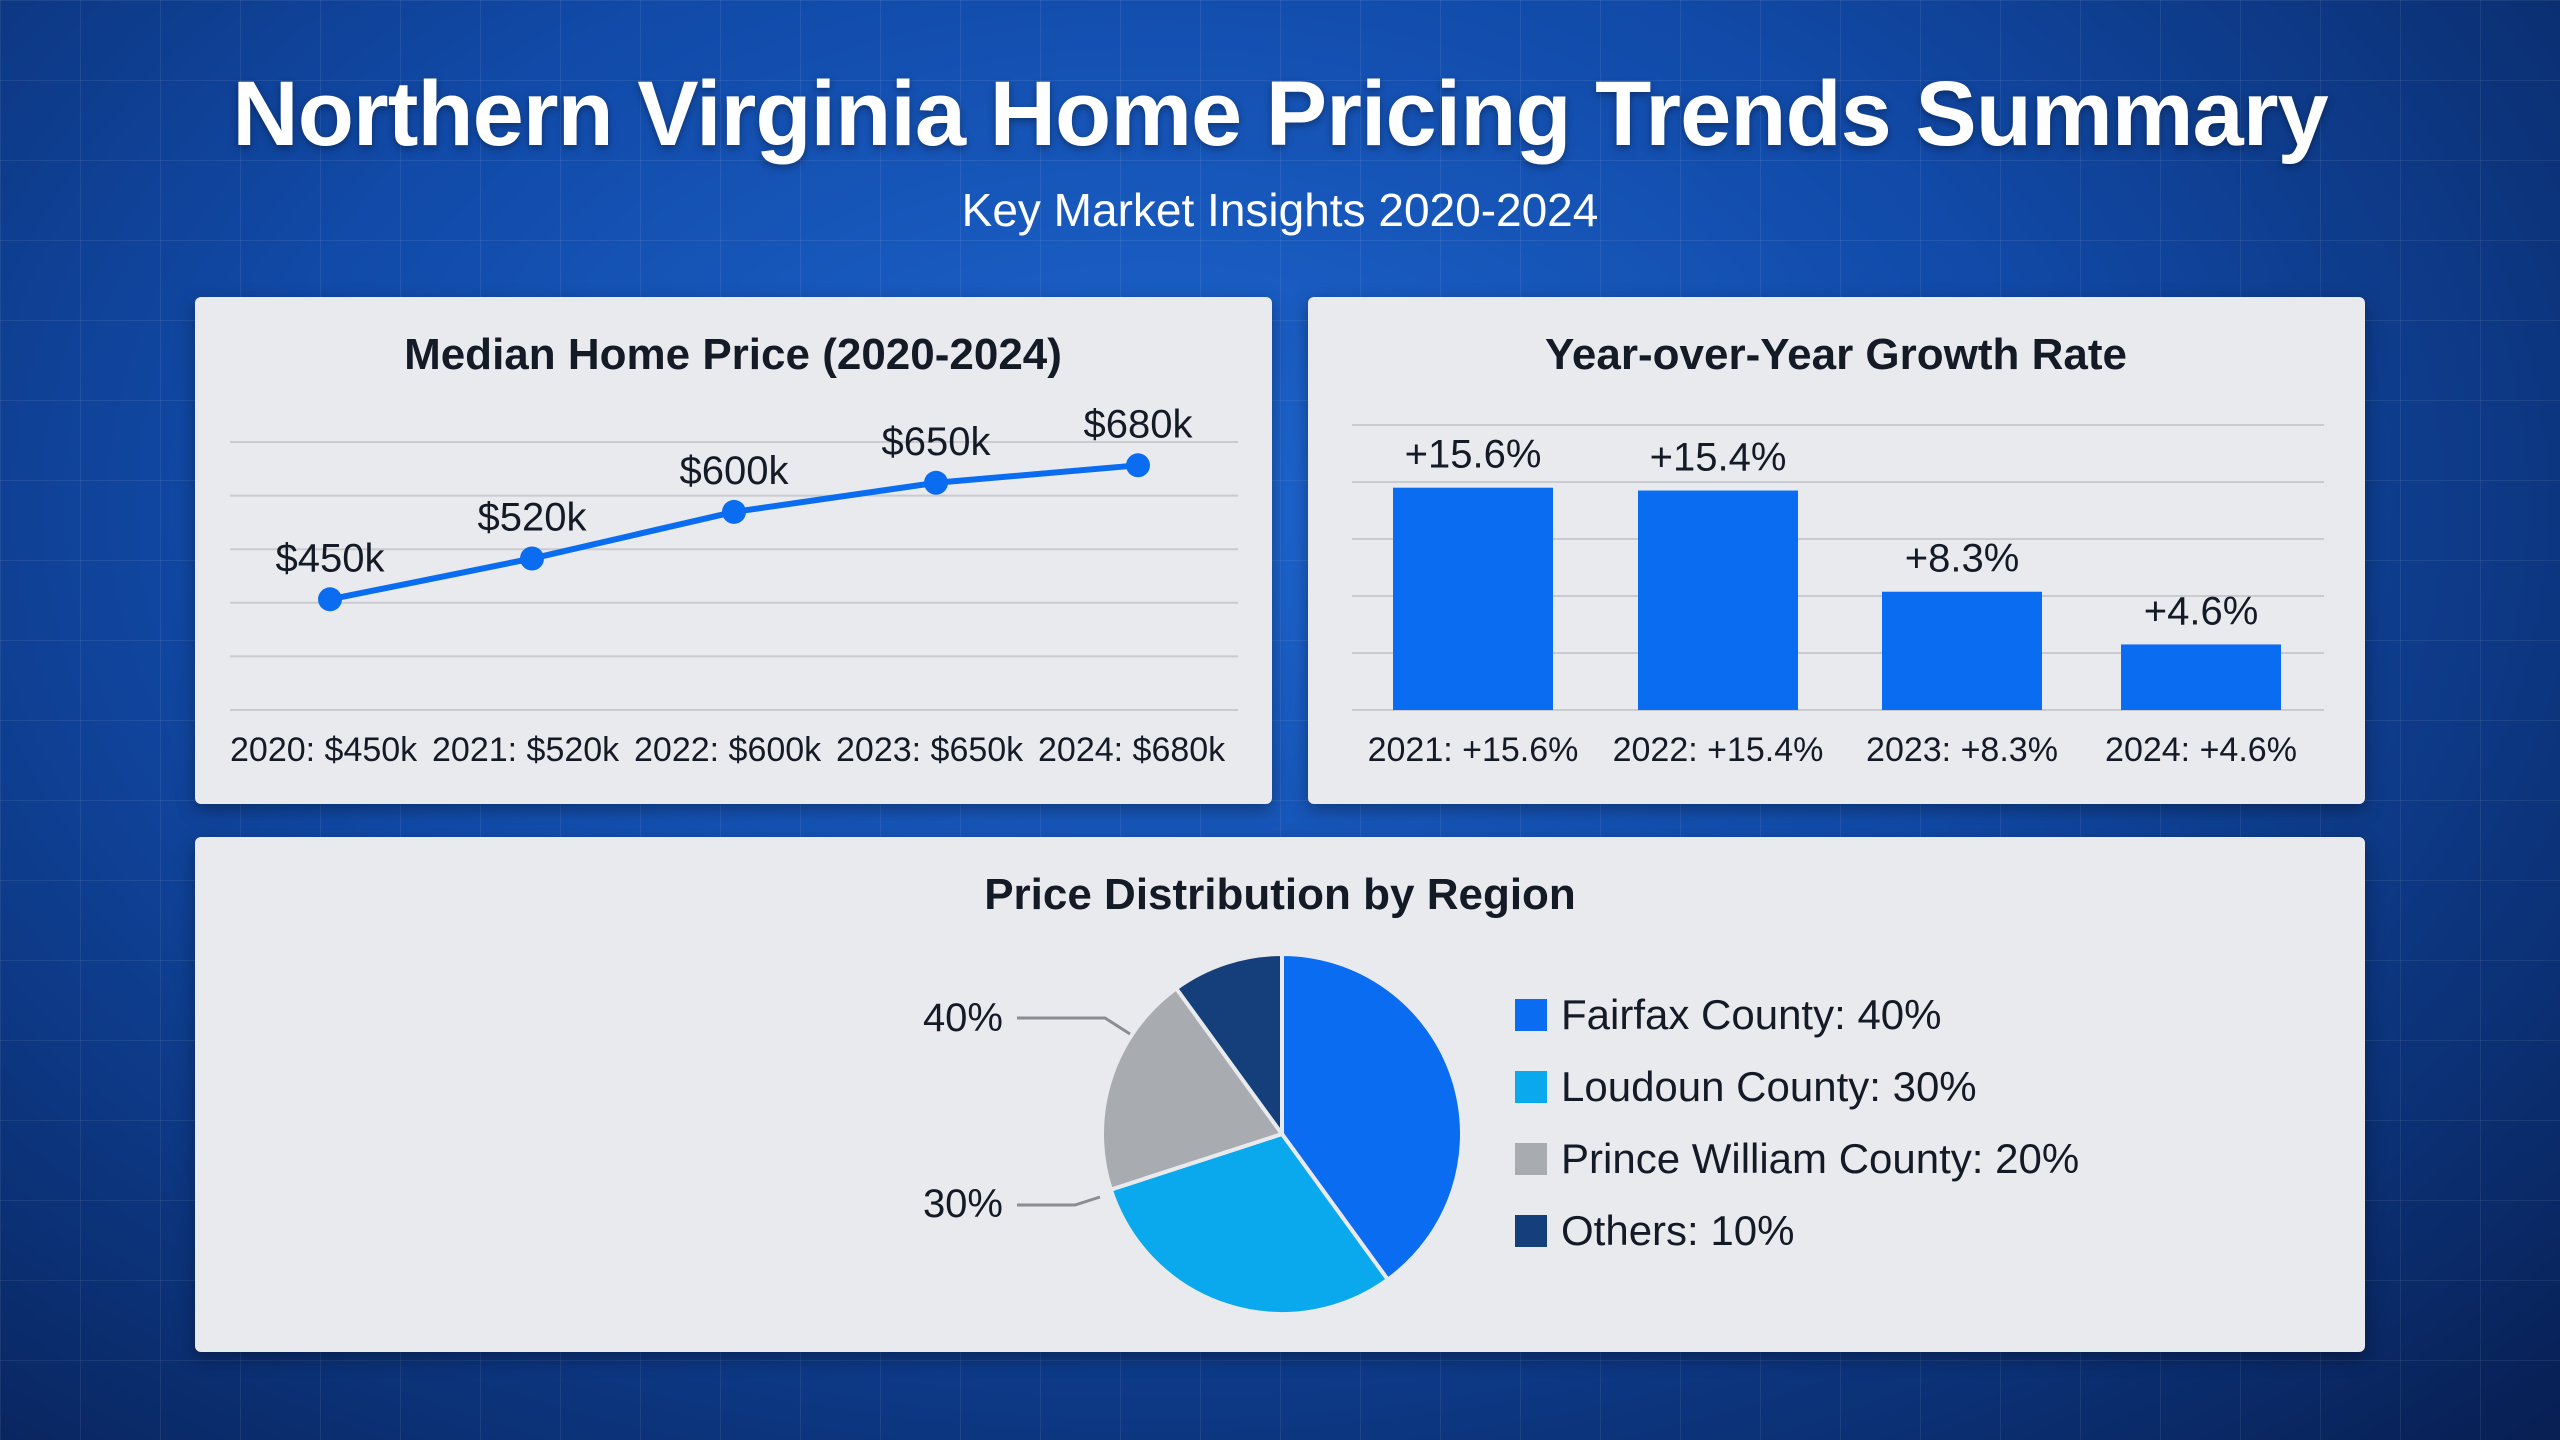  Describe the element at coordinates (1677, 1230) in the screenshot. I see `legend-entry: Others: 10%` at that location.